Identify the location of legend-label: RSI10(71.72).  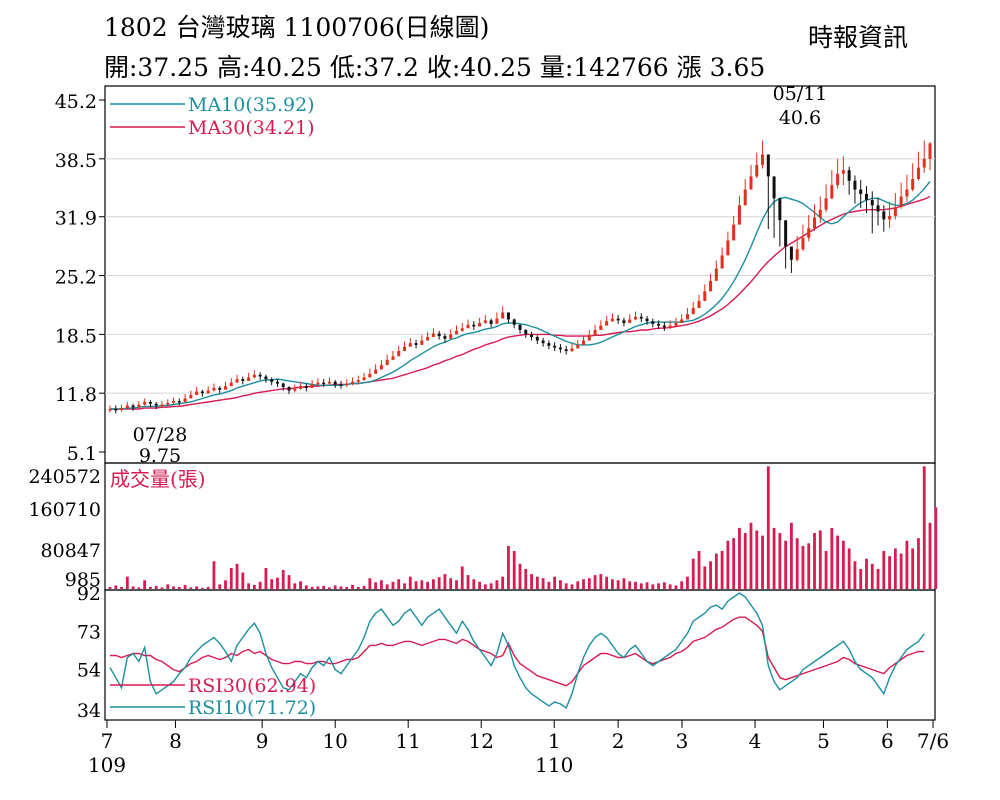
(252, 708).